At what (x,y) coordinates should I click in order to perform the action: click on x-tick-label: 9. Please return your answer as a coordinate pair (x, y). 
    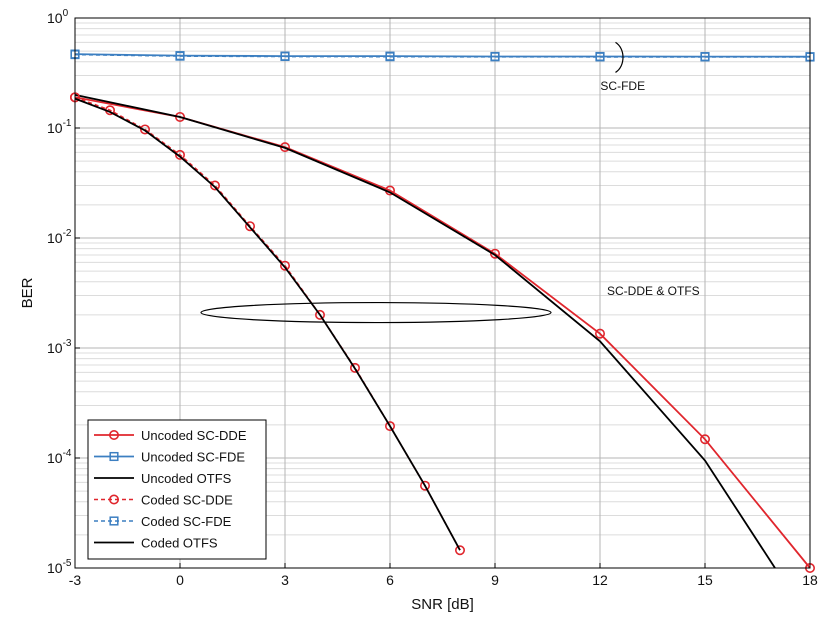
    Looking at the image, I should click on (495, 580).